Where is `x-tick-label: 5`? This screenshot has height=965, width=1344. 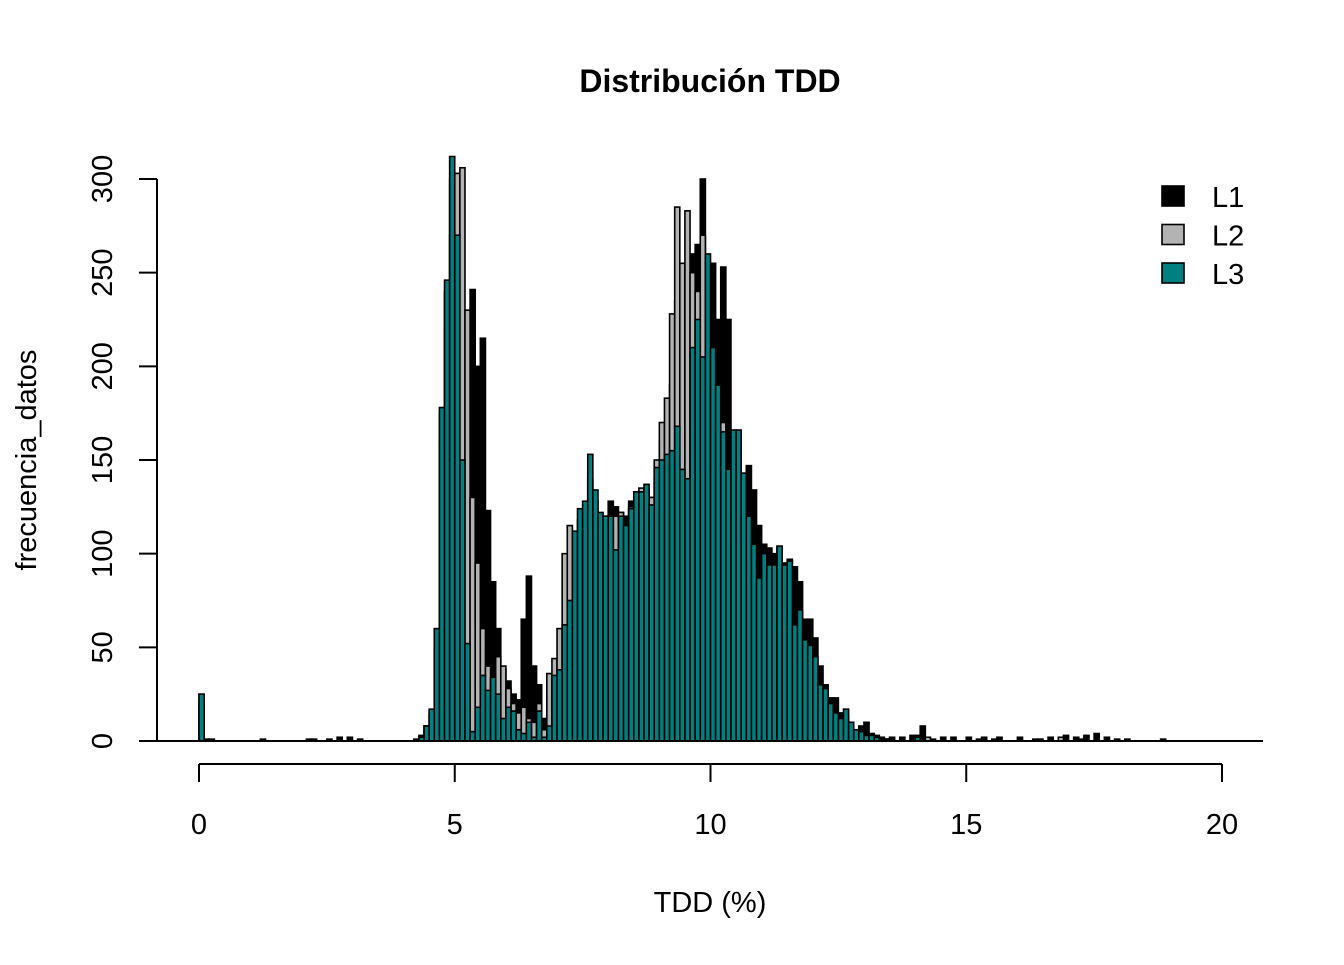 x-tick-label: 5 is located at coordinates (455, 825).